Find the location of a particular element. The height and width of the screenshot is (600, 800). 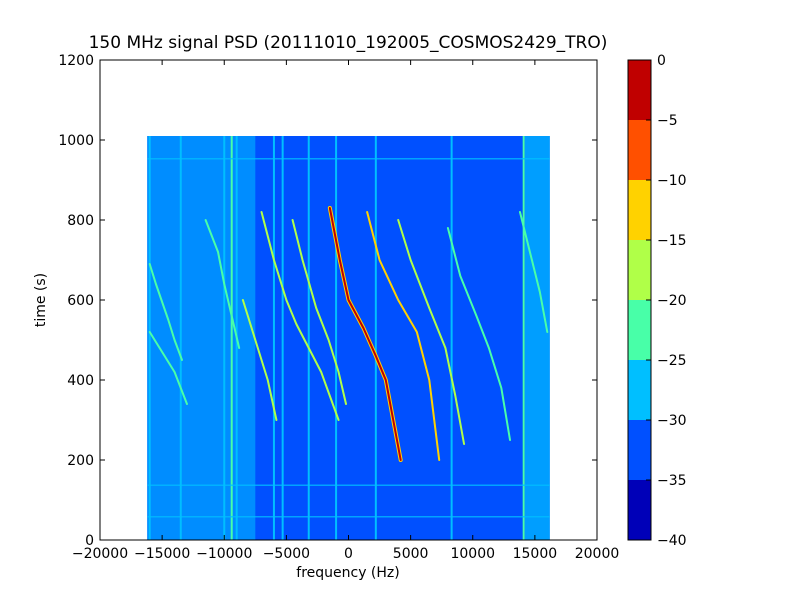

y-tick-label: 400 is located at coordinates (80, 381).